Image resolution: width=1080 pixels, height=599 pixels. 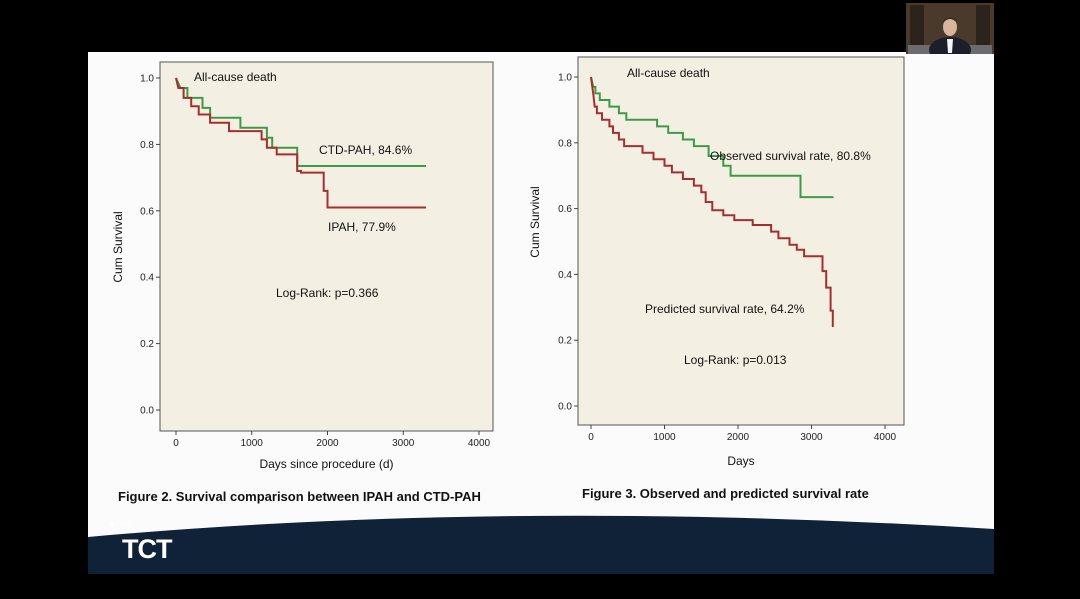 What do you see at coordinates (326, 464) in the screenshot?
I see `x-axis-label: Days since procedure (d)` at bounding box center [326, 464].